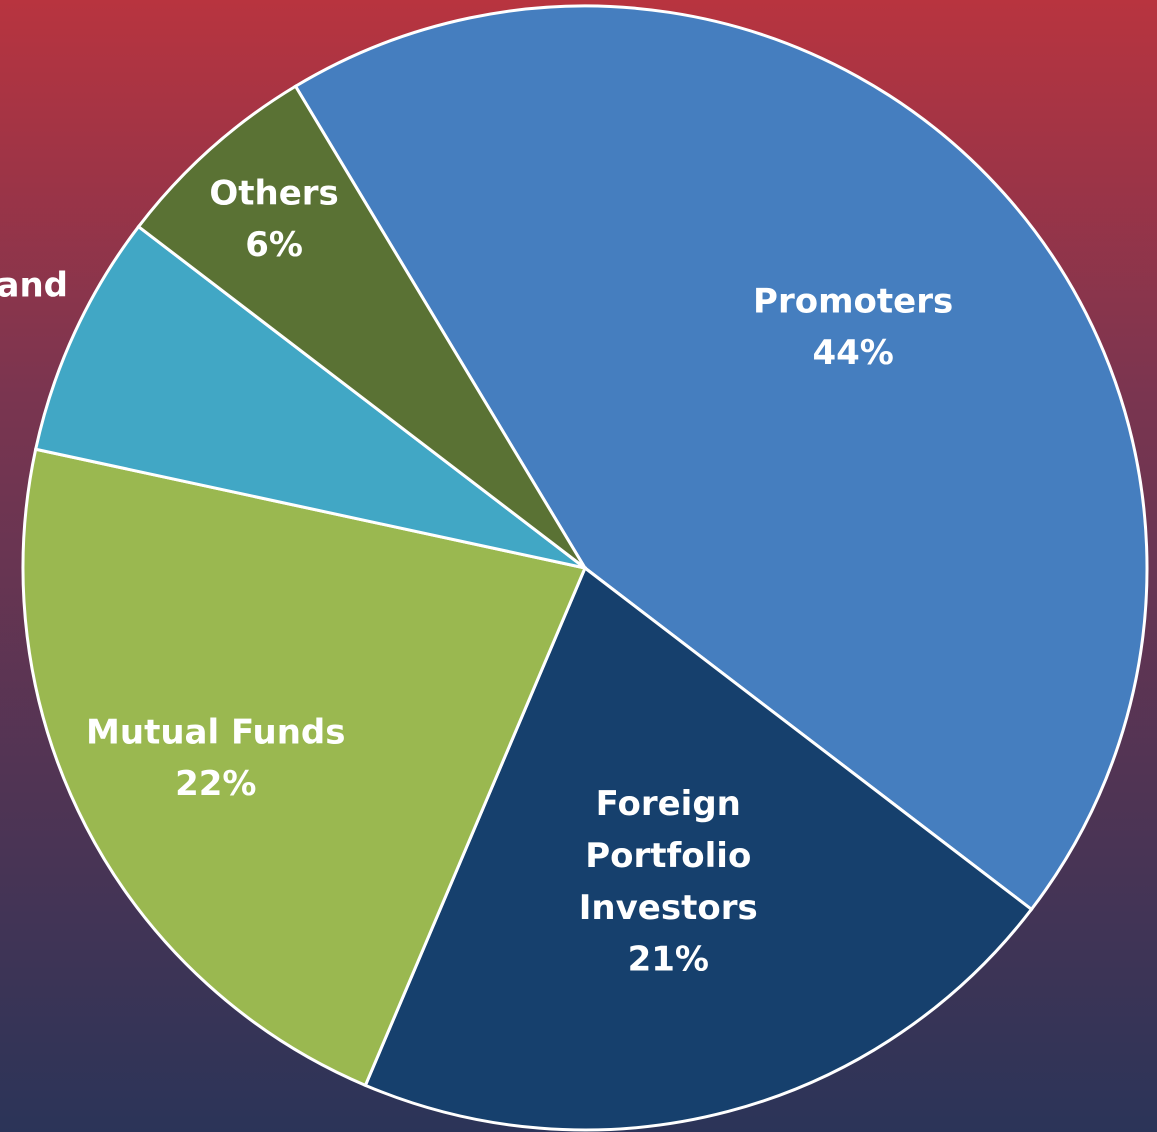 The image size is (1157, 1132). What do you see at coordinates (273, 193) in the screenshot?
I see `slice-label: Others` at bounding box center [273, 193].